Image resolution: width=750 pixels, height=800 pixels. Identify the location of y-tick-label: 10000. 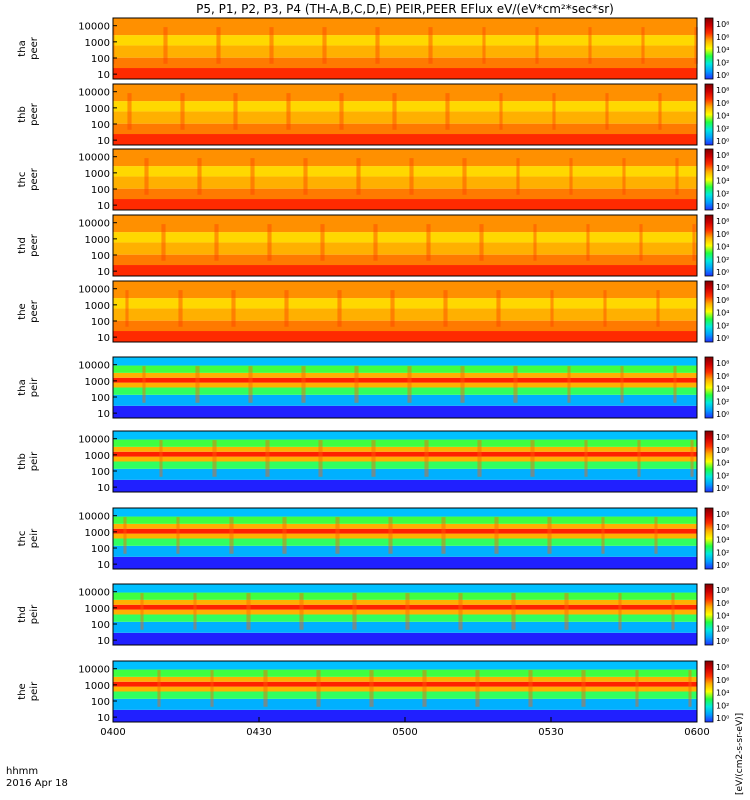
(94, 224).